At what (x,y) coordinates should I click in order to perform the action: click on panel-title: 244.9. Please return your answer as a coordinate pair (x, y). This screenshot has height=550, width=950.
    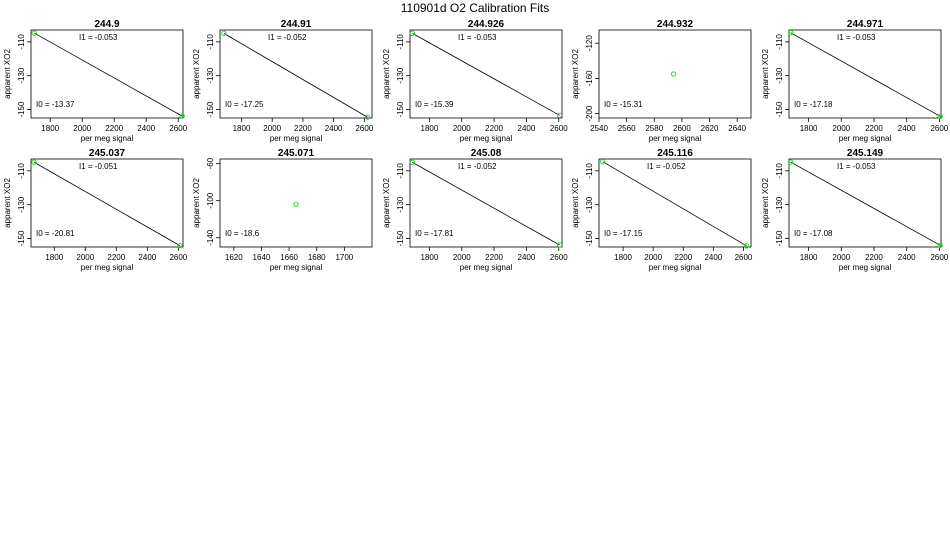
    Looking at the image, I should click on (106, 24).